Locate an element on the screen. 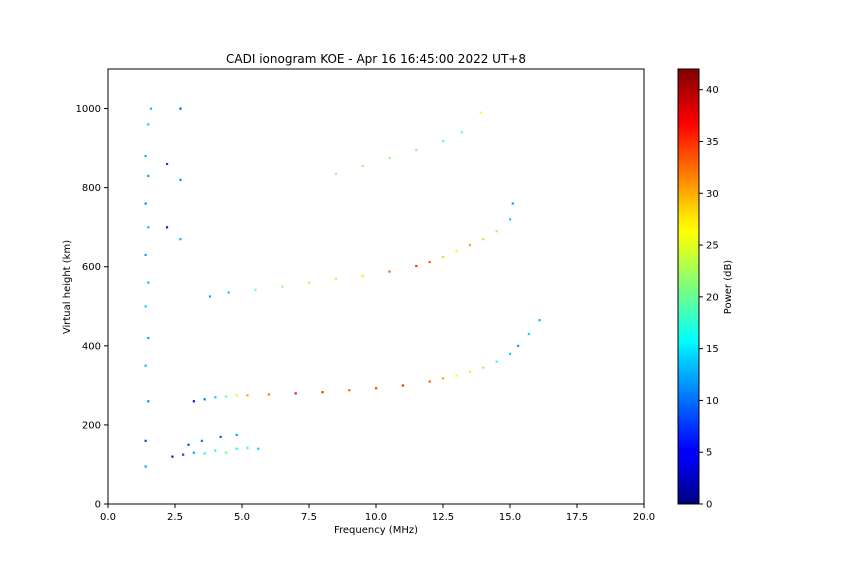 This screenshot has height=576, width=864. colorbar-tick-label: 15 is located at coordinates (712, 349).